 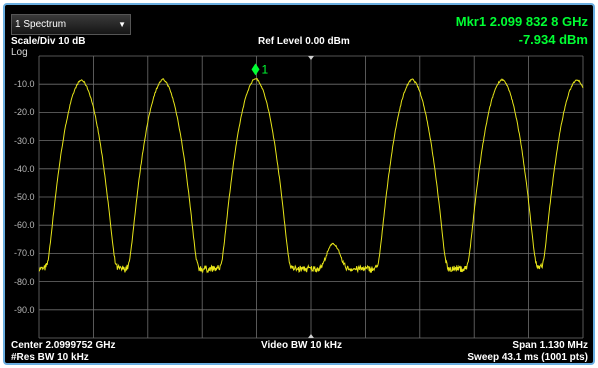 I want to click on y-tick-label: -10.0, so click(x=24, y=84).